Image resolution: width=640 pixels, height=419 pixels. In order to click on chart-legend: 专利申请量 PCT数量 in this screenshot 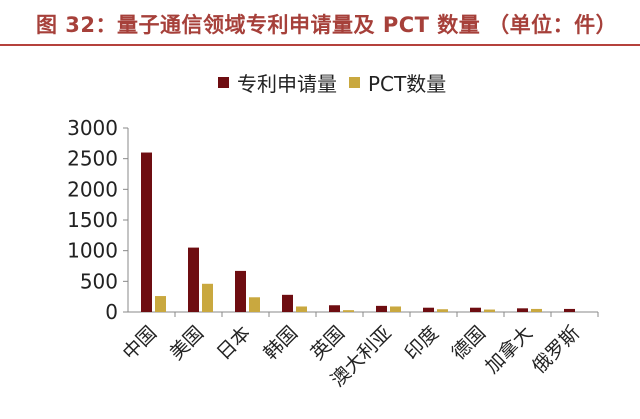, I will do `click(332, 82)`.